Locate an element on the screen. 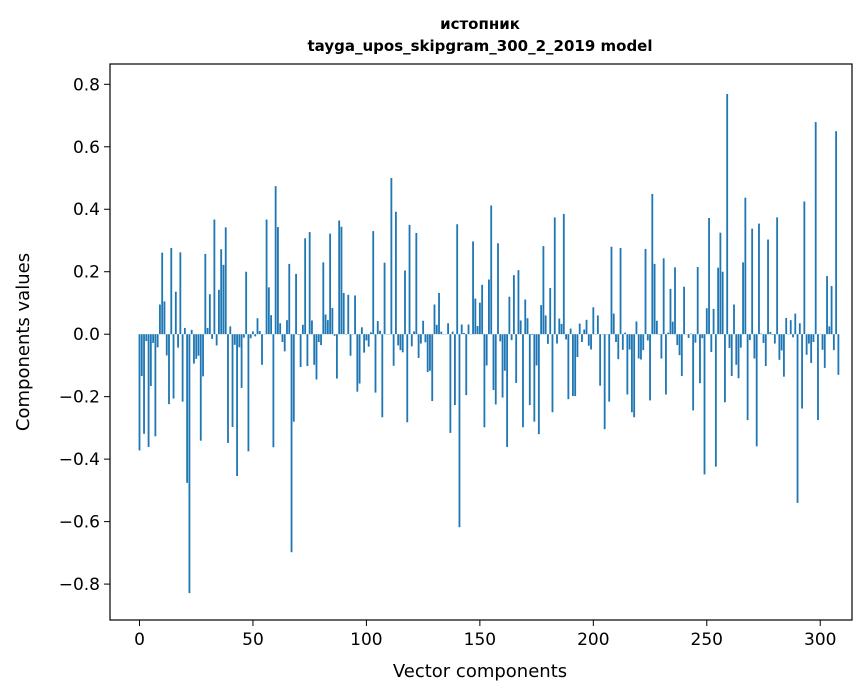  y-tick-label: 0.6 is located at coordinates (86, 148).